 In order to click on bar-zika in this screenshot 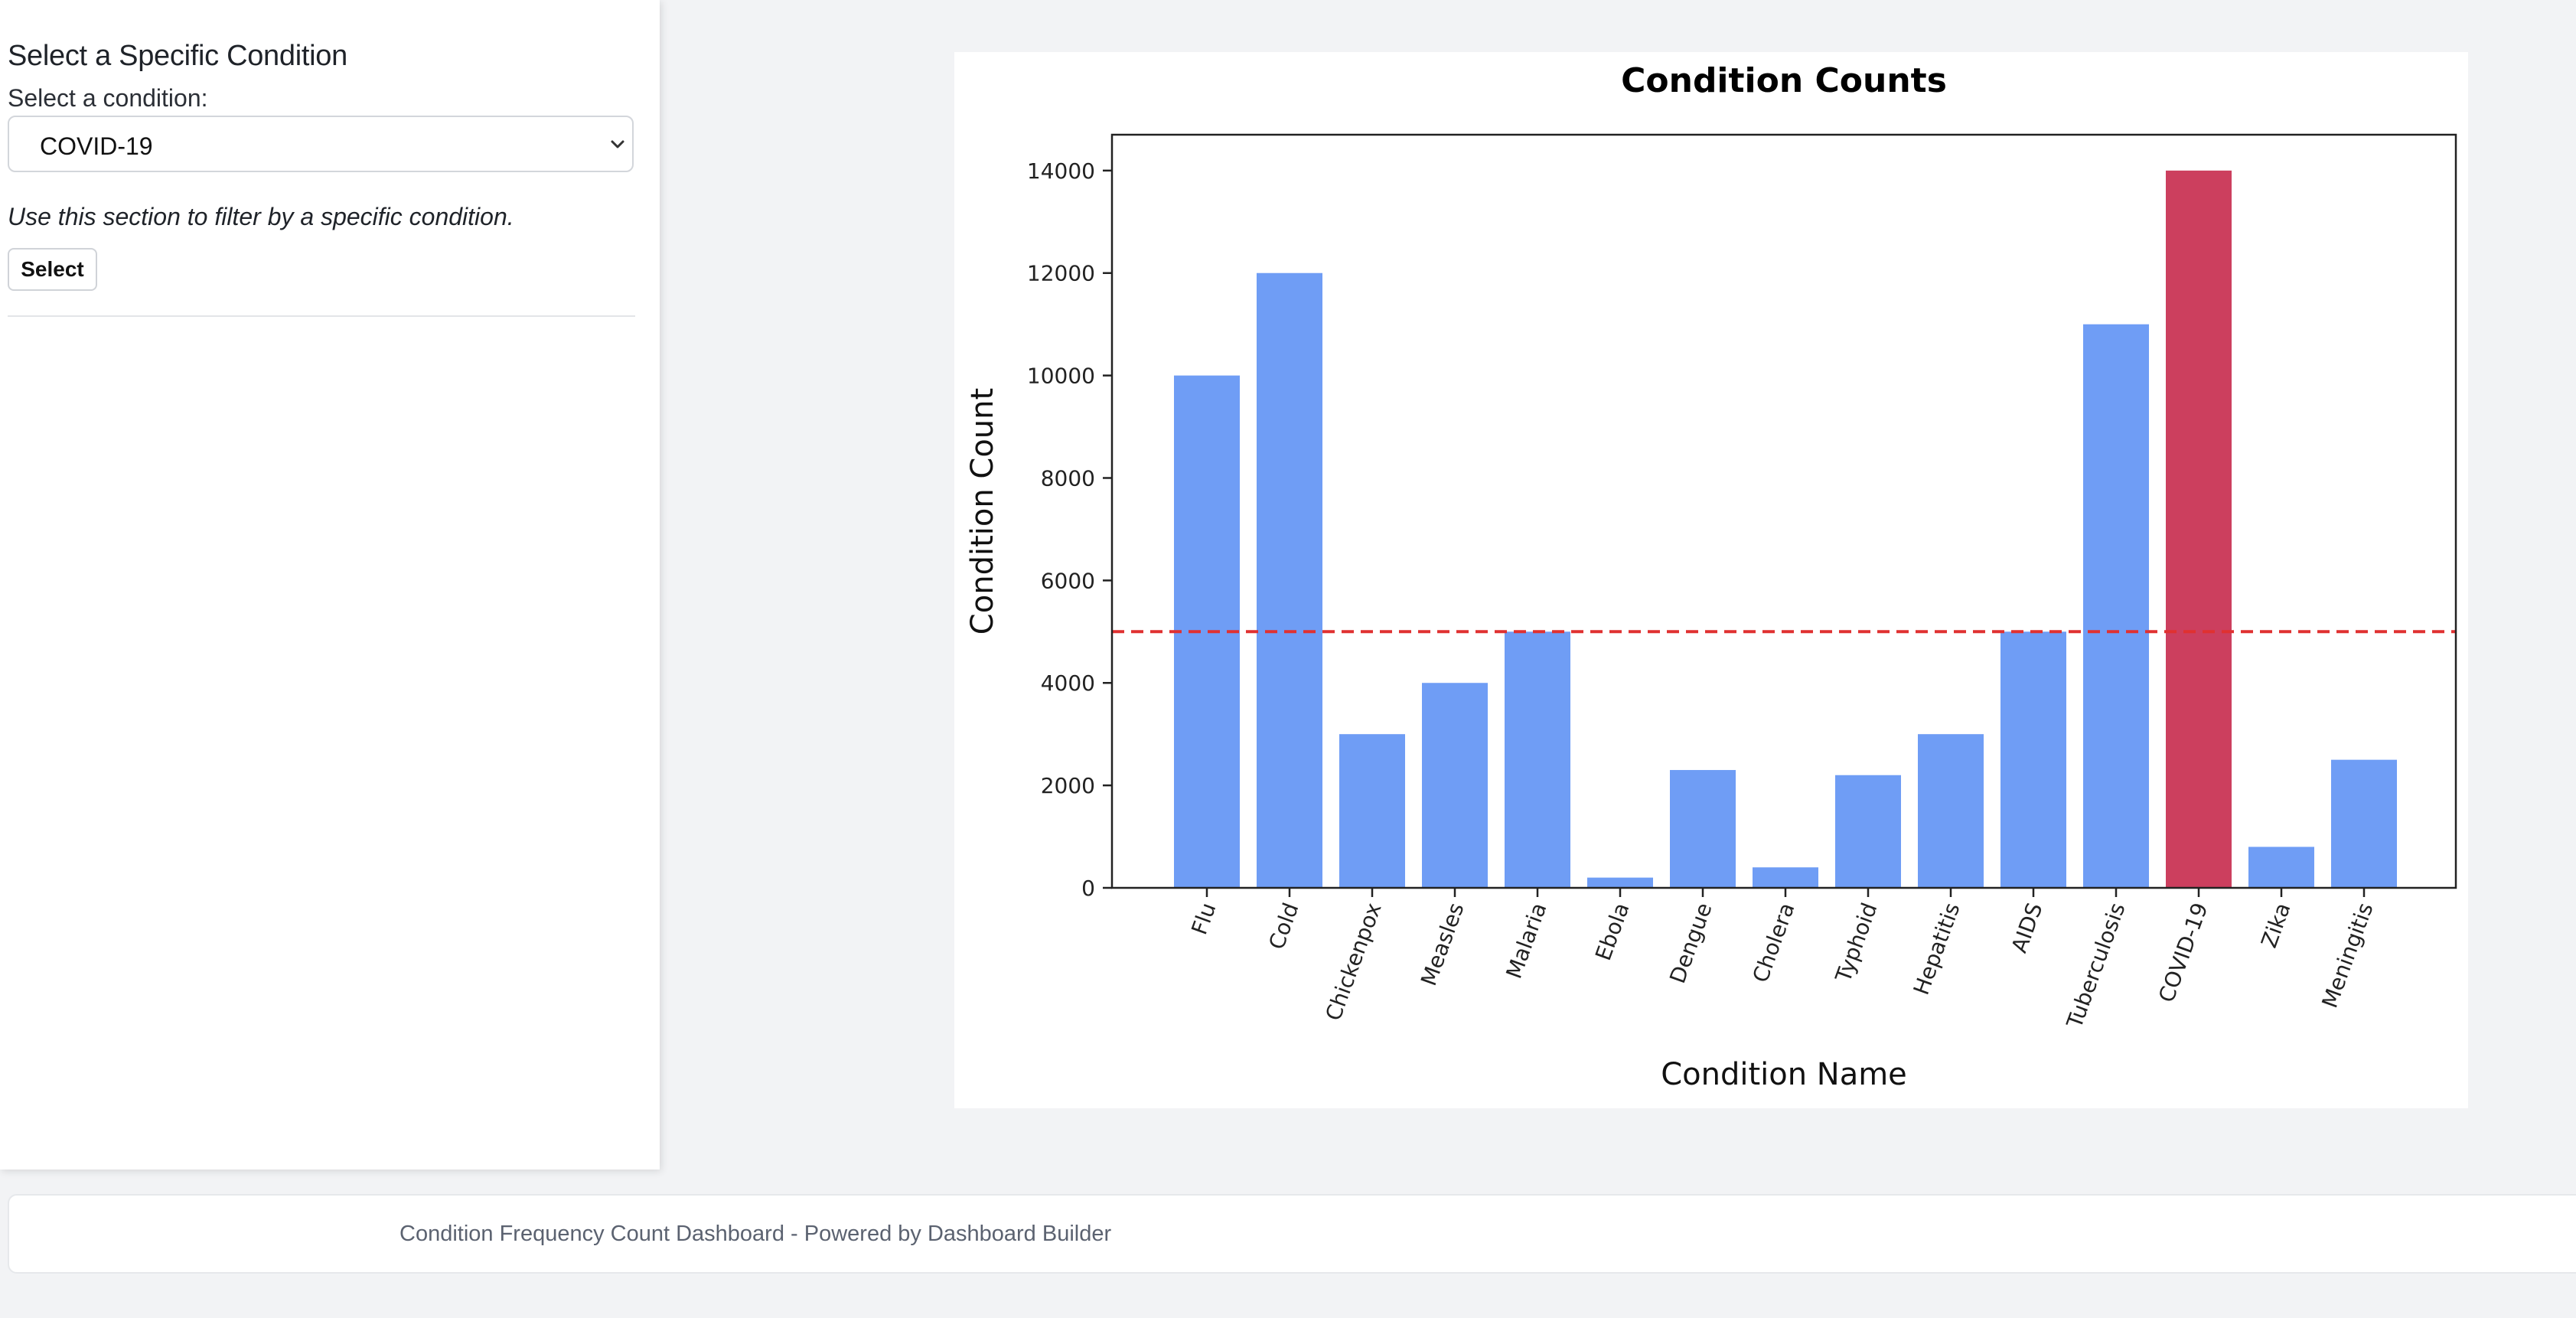, I will do `click(2281, 868)`.